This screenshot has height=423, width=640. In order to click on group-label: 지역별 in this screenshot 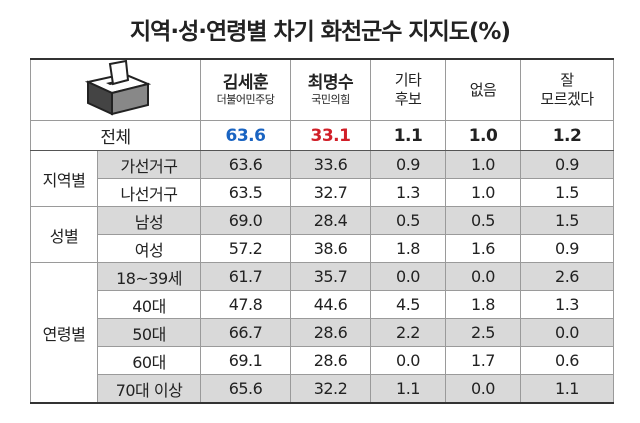, I will do `click(64, 178)`.